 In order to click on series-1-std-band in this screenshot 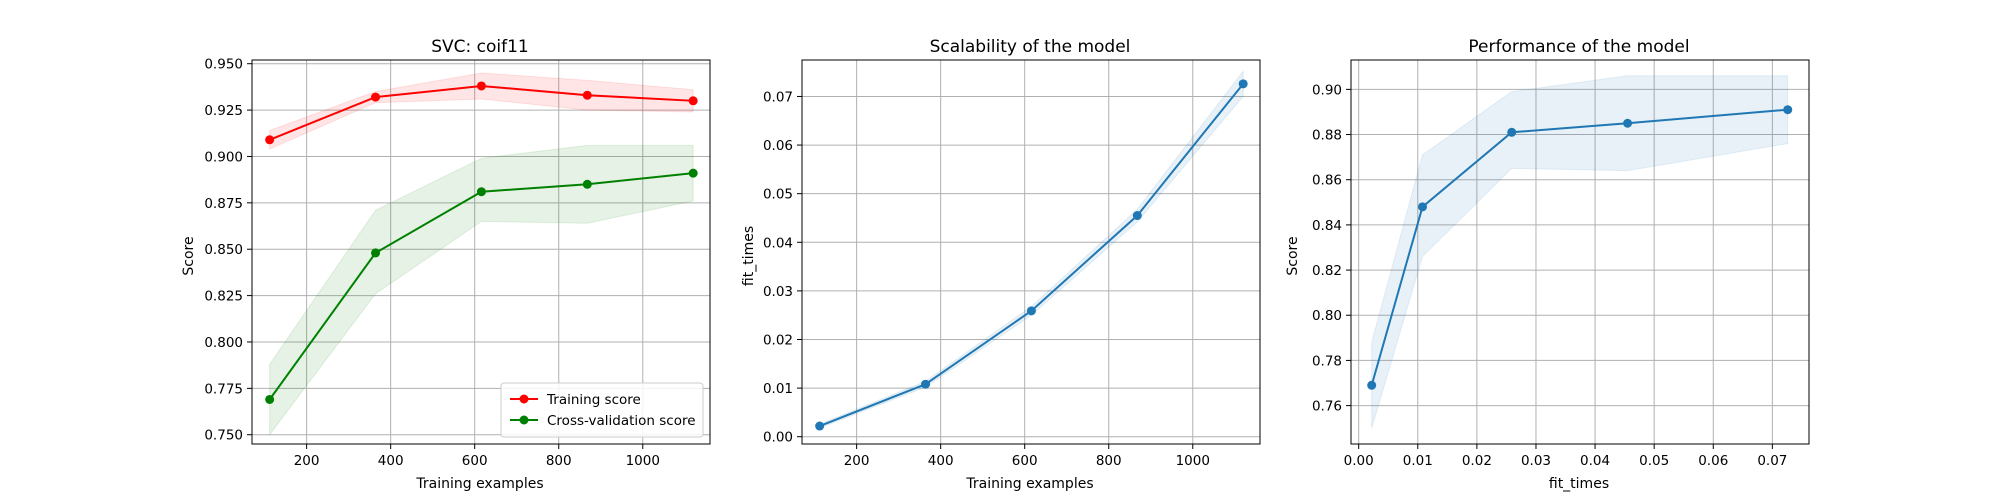, I will do `click(481, 290)`.